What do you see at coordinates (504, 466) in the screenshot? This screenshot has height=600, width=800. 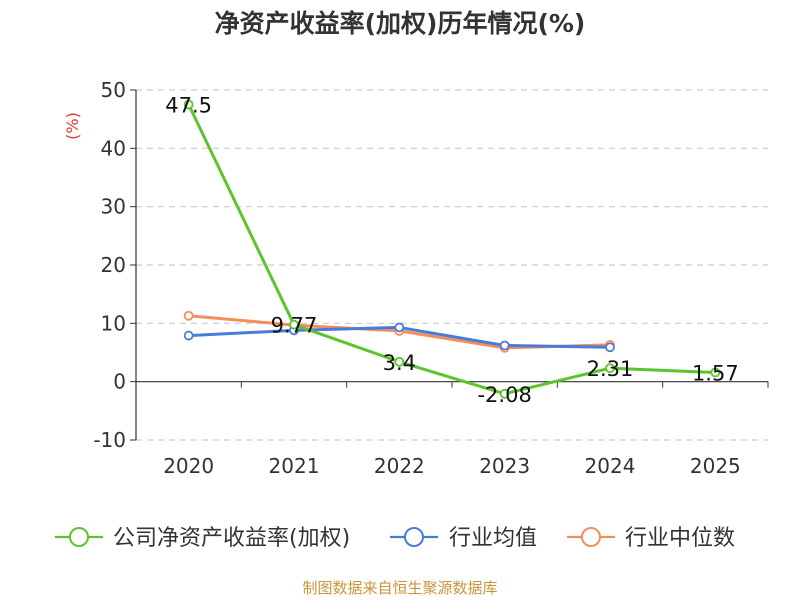 I see `x-tick-label: 2023` at bounding box center [504, 466].